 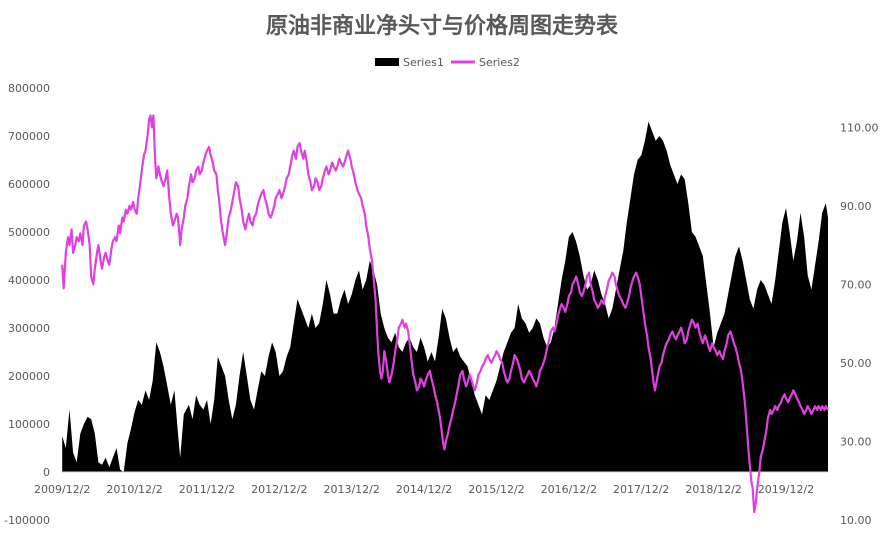 I want to click on y-tick-label: 500000, so click(x=29, y=232).